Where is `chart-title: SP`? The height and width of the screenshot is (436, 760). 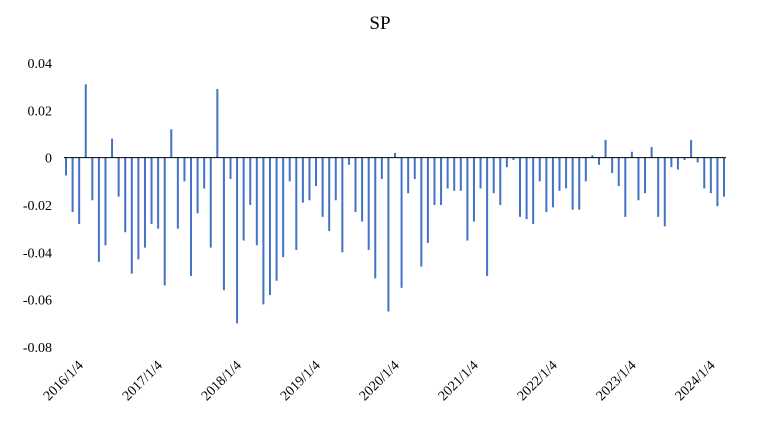
chart-title: SP is located at coordinates (379, 23).